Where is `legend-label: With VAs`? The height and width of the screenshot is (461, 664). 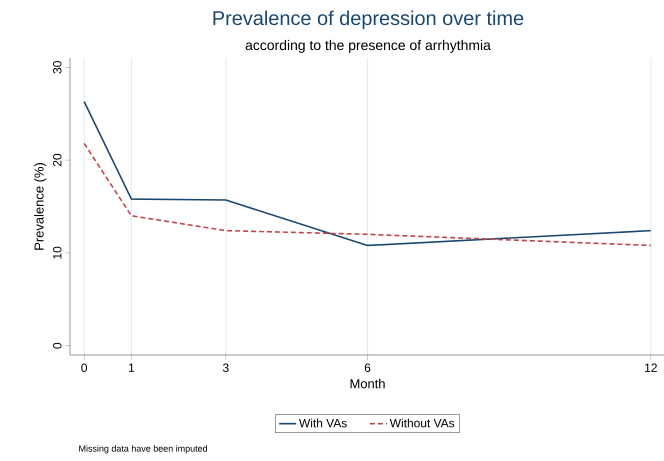 legend-label: With VAs is located at coordinates (323, 423).